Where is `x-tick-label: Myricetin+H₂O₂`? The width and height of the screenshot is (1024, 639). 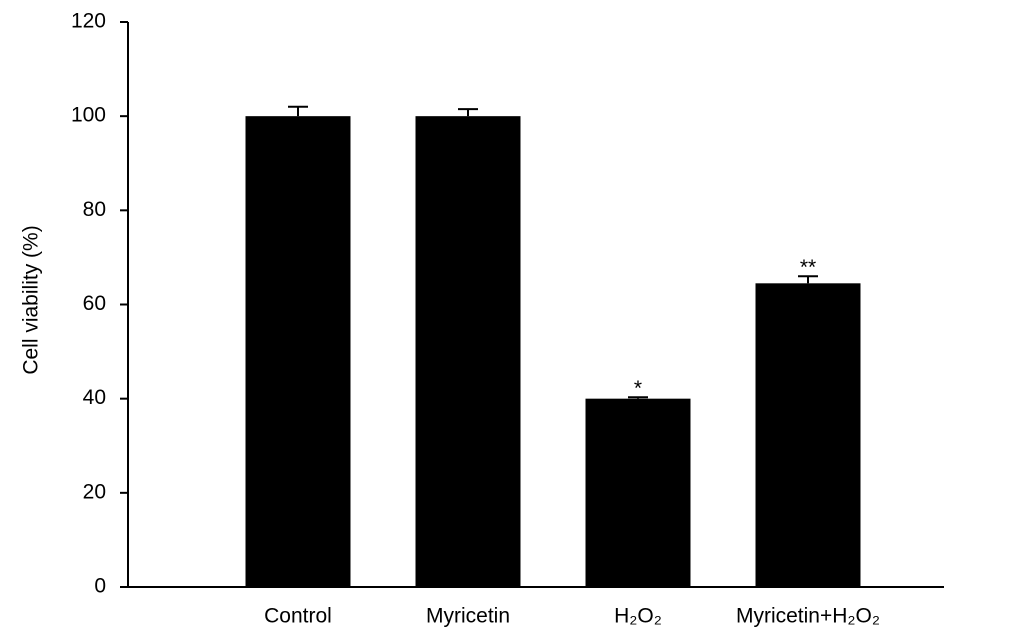 x-tick-label: Myricetin+H₂O₂ is located at coordinates (808, 616).